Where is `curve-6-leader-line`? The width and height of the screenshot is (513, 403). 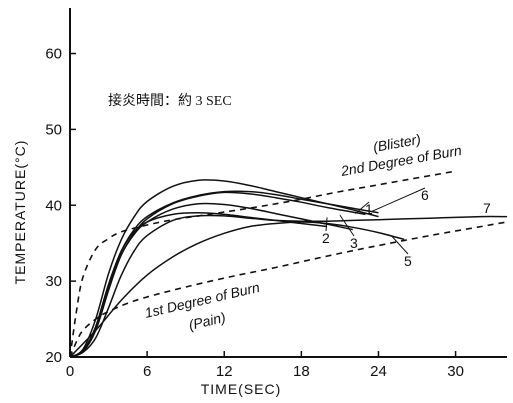 curve-6-leader-line is located at coordinates (398, 199).